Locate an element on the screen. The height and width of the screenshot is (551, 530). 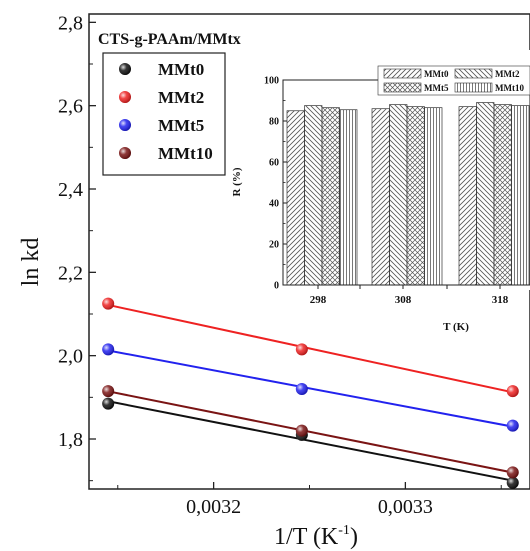
x-tick-label: 0,0032 is located at coordinates (213, 507).